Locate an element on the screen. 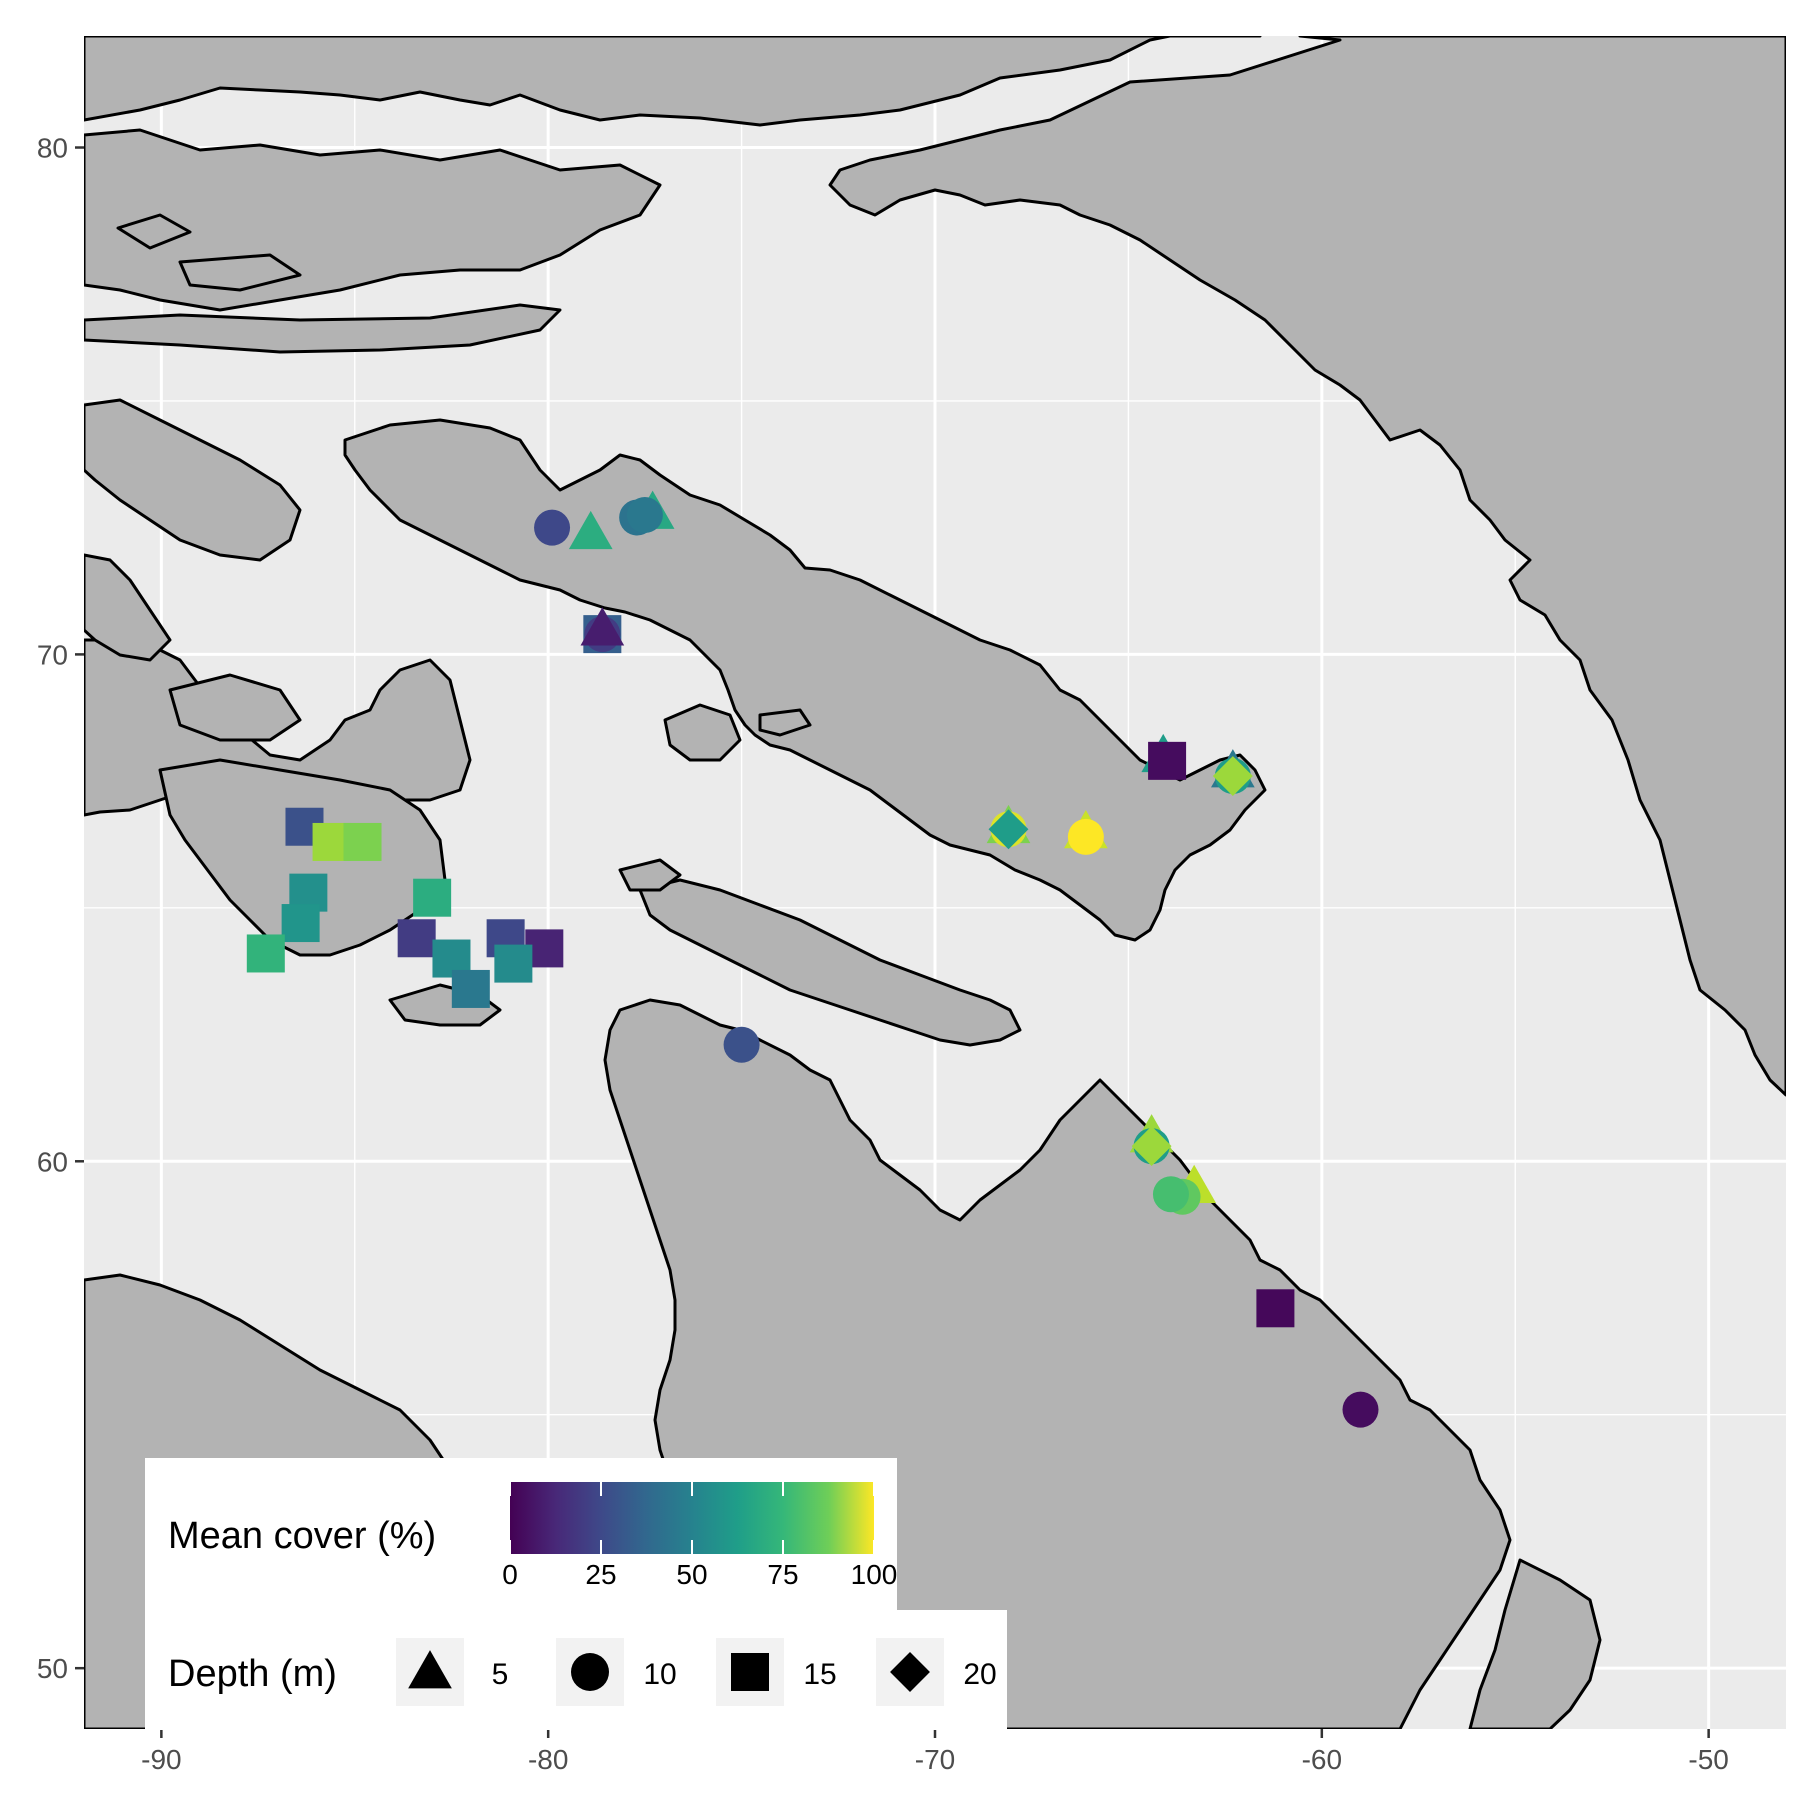  land-prince-charles is located at coordinates (702, 732).